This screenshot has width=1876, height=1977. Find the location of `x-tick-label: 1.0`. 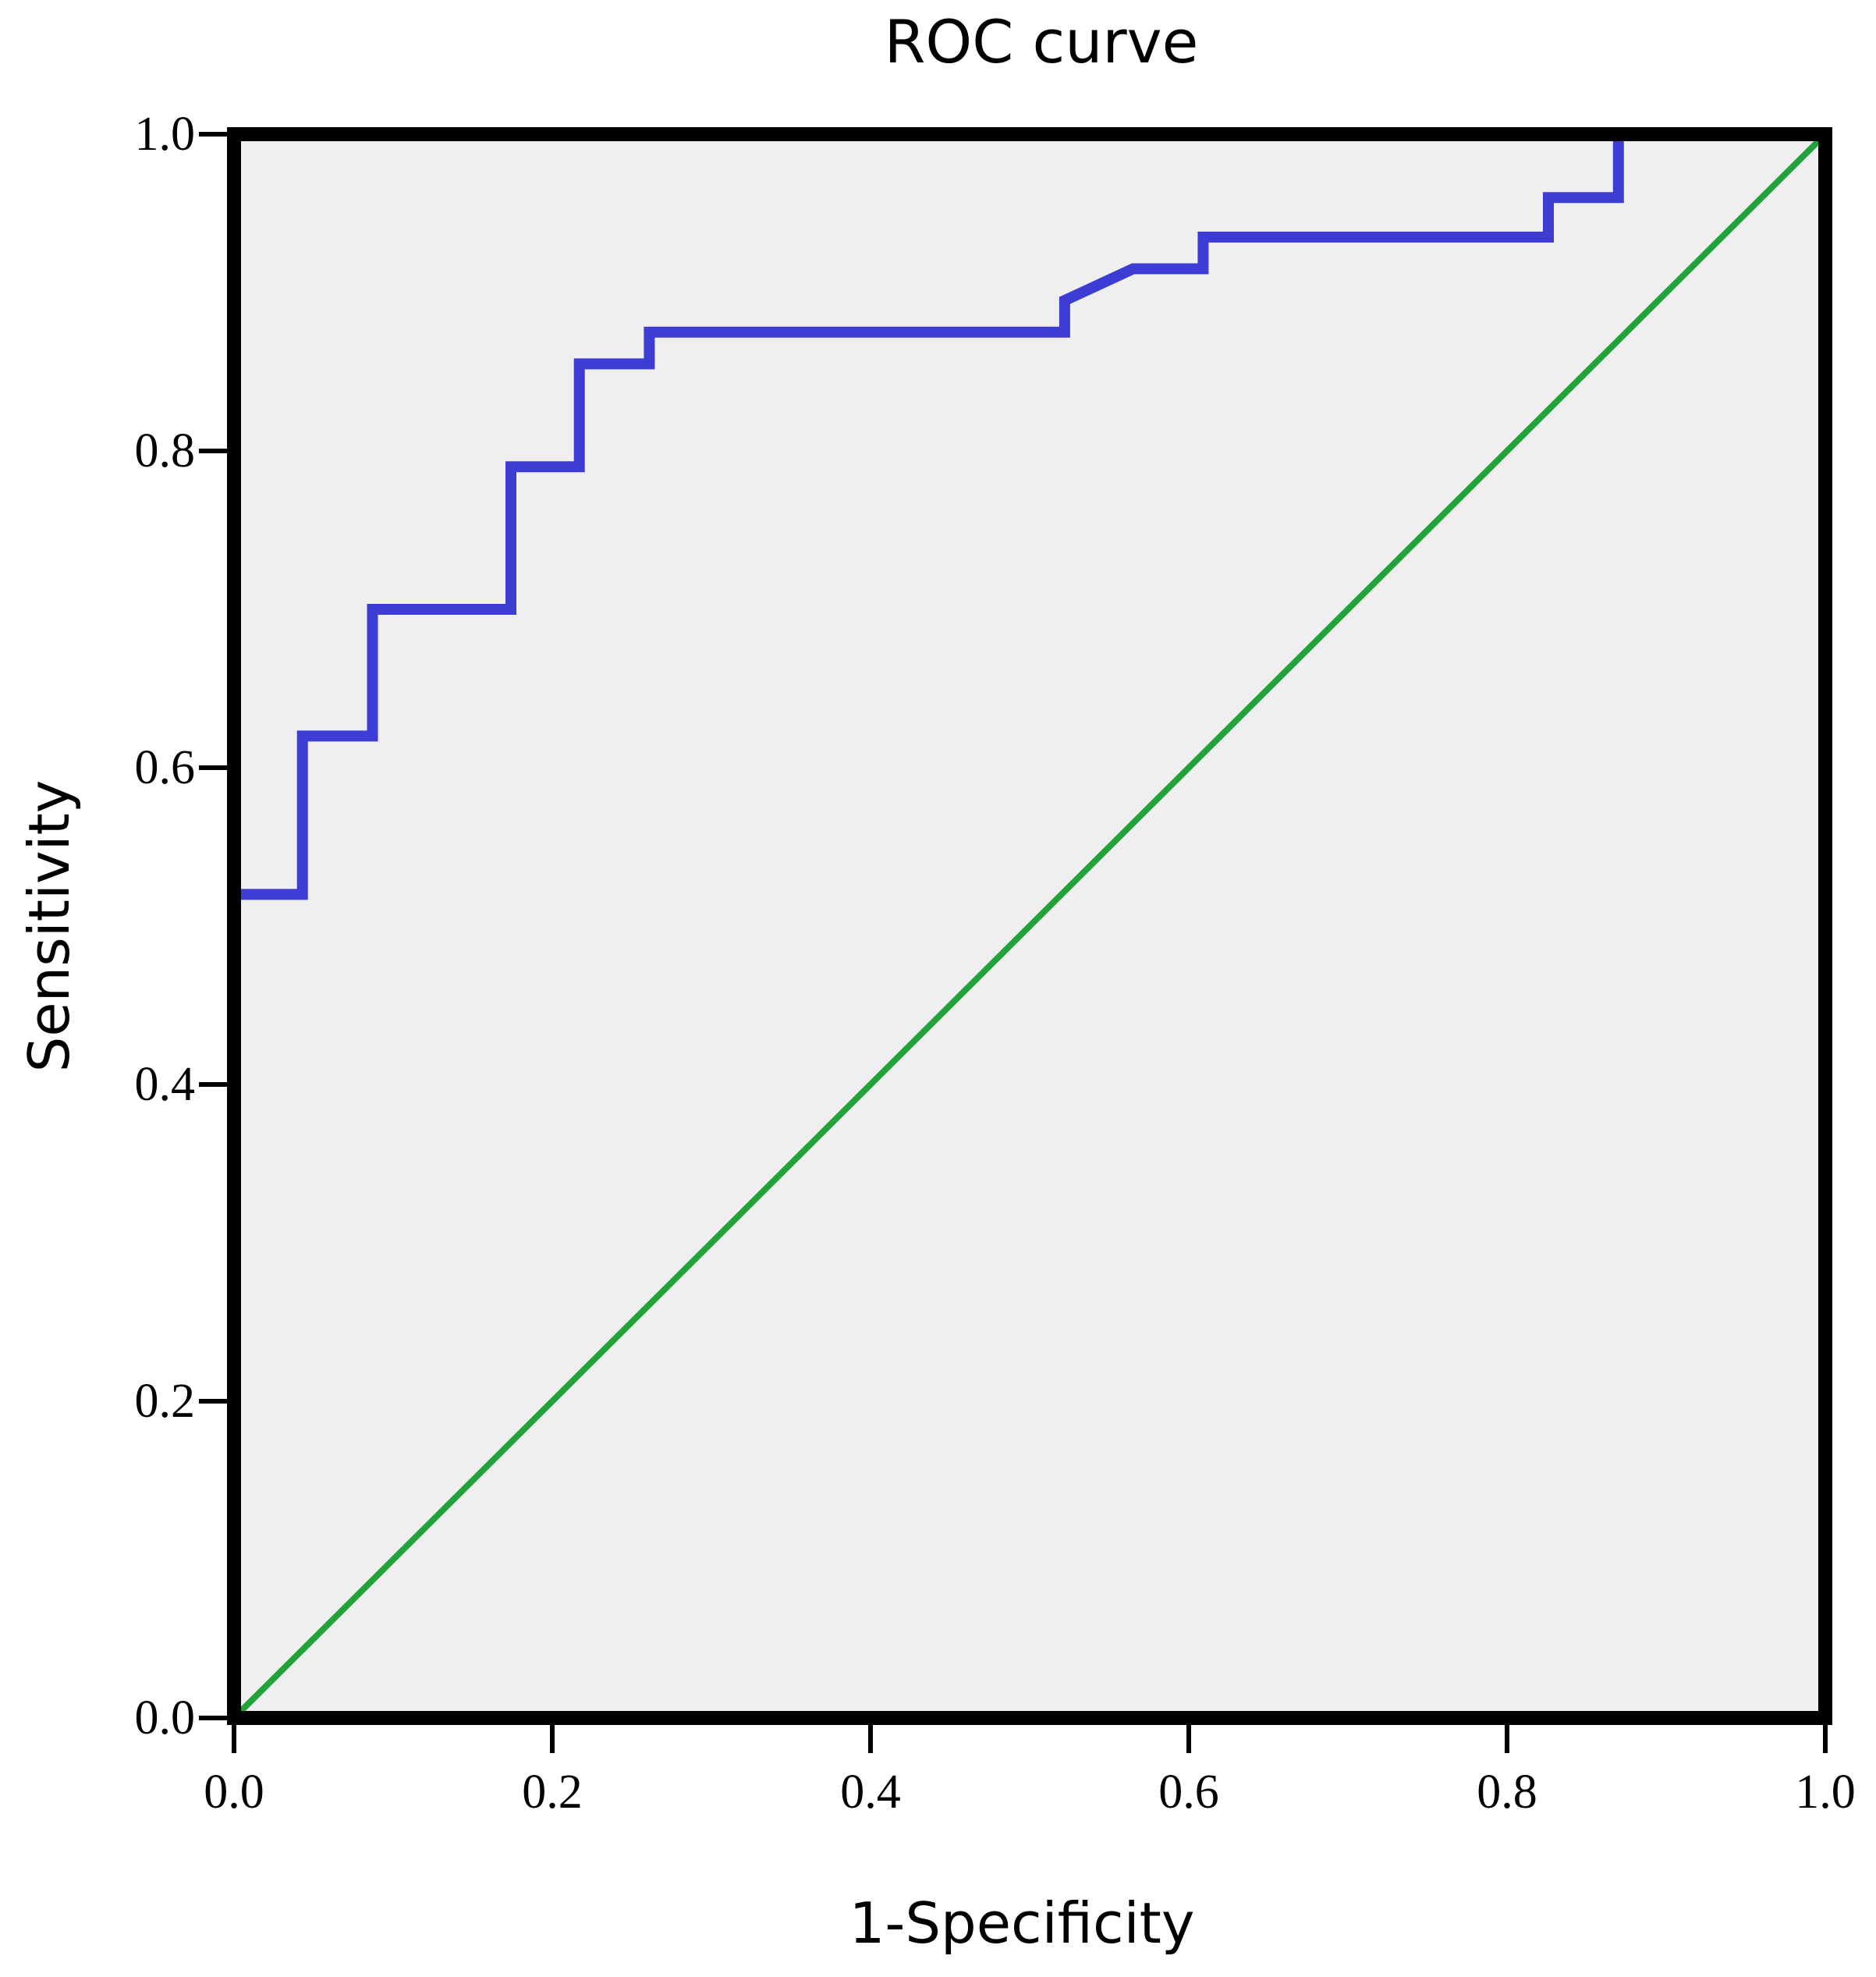

x-tick-label: 1.0 is located at coordinates (1825, 1792).